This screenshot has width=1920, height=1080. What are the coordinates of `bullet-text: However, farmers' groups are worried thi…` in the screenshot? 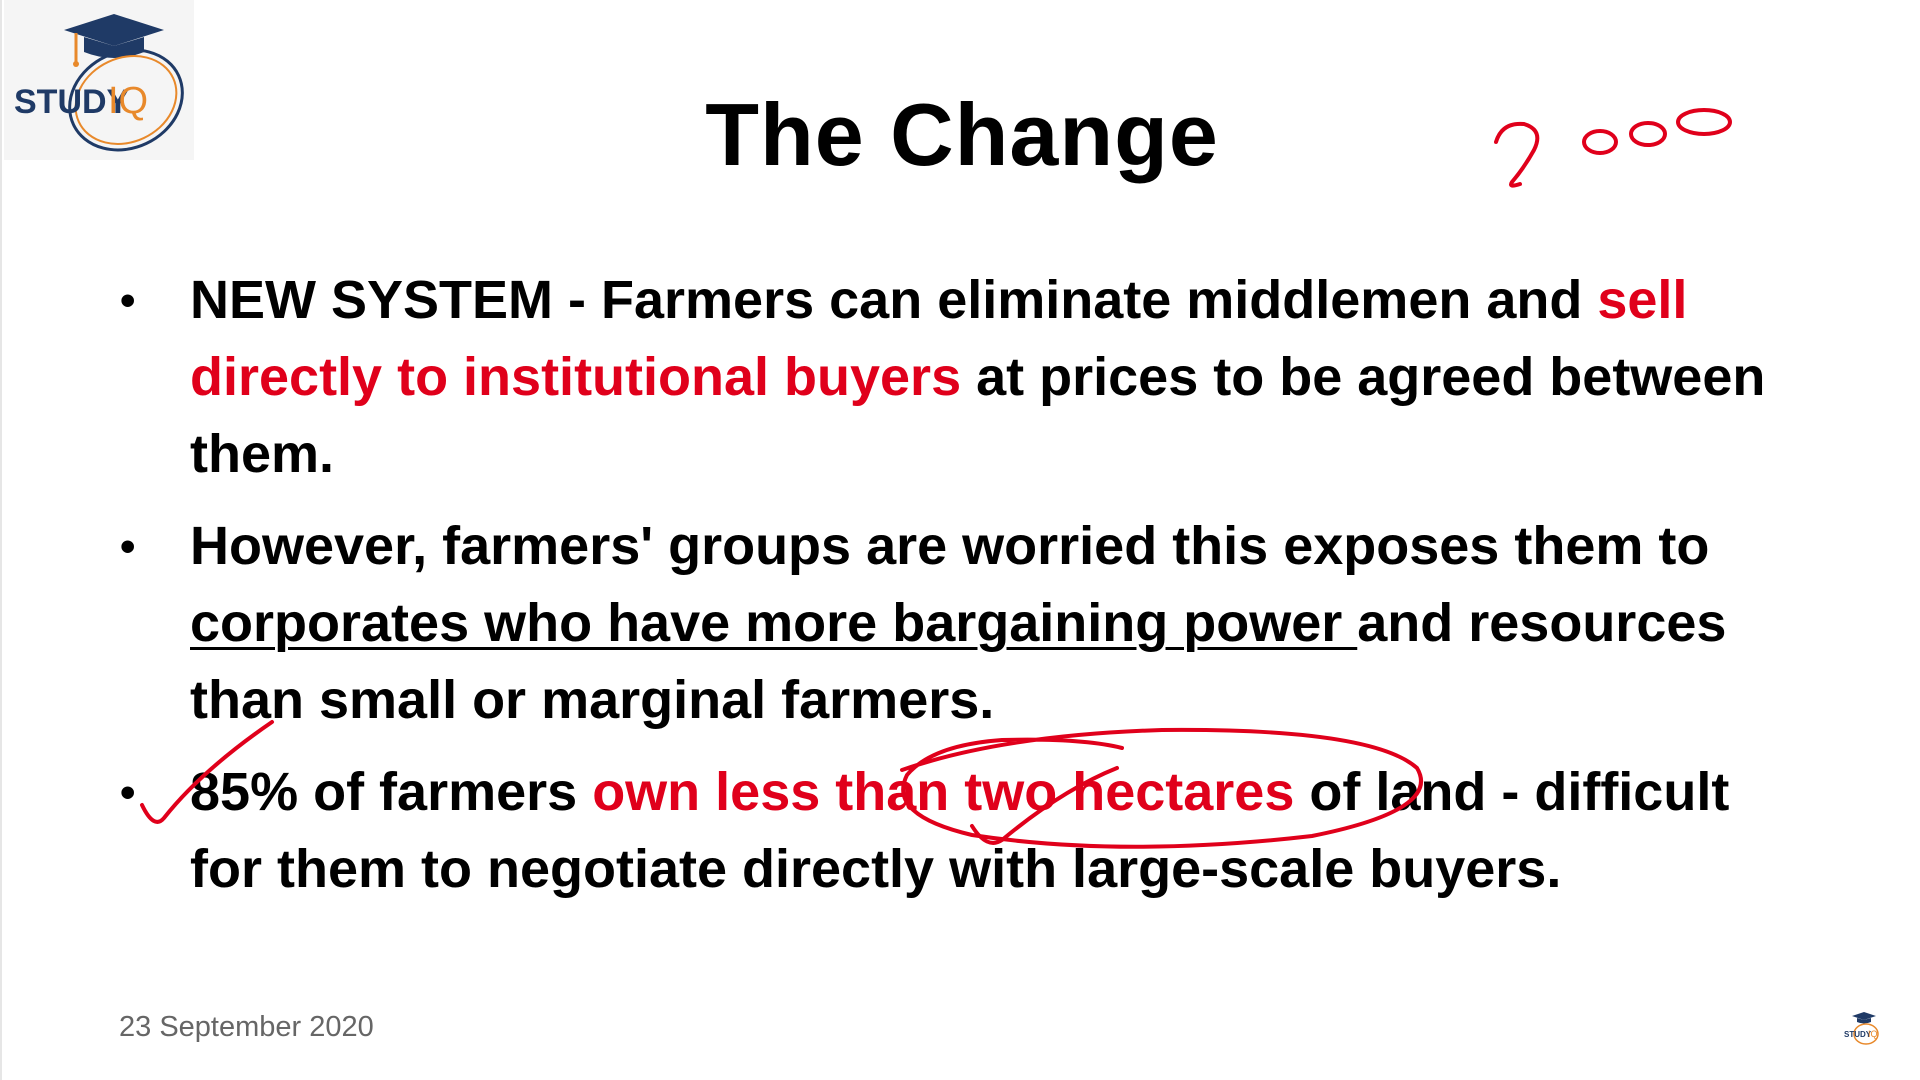 It's located at (950, 546).